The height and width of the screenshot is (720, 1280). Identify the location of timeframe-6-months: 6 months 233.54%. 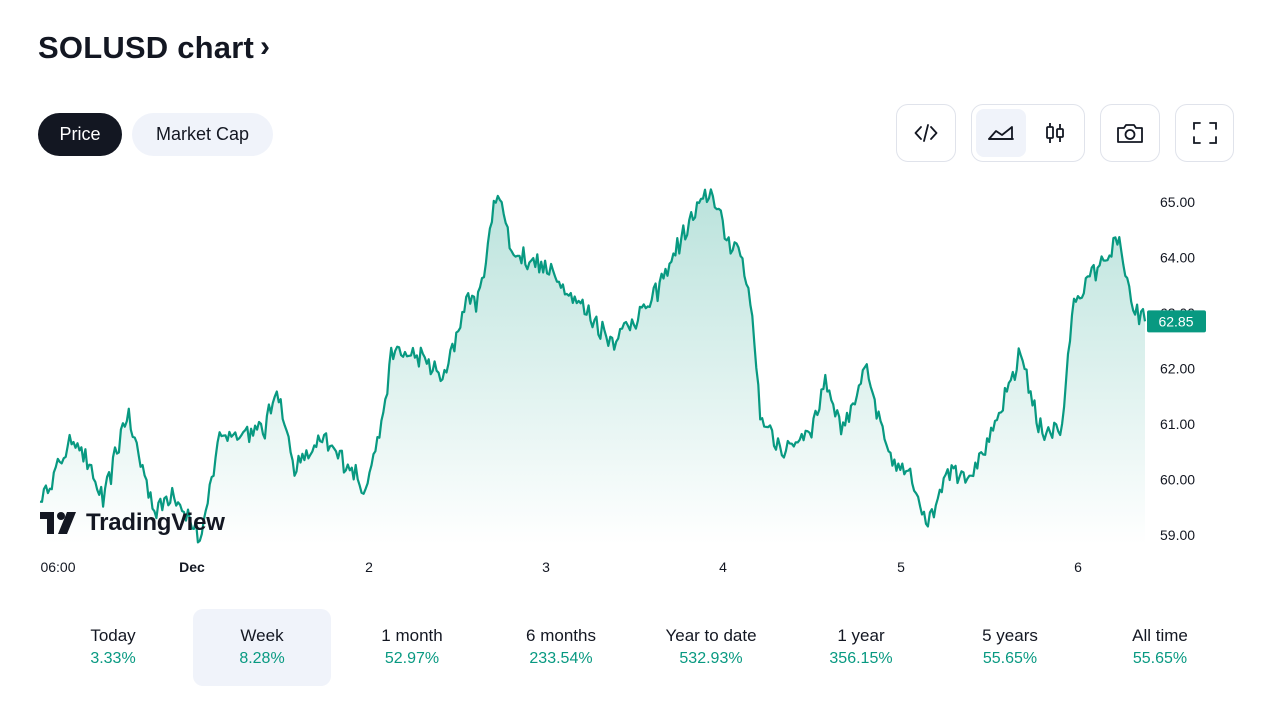
(561, 647).